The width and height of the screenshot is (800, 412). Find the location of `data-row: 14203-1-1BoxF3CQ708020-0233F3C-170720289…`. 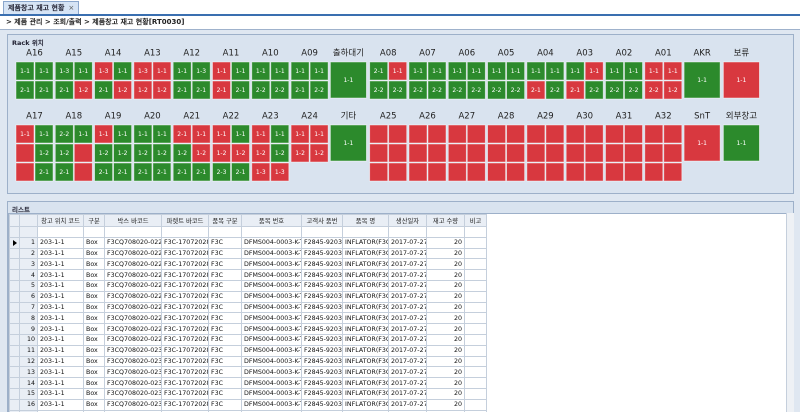

data-row: 14203-1-1BoxF3CQ708020-0233F3C-170720289… is located at coordinates (248, 383).